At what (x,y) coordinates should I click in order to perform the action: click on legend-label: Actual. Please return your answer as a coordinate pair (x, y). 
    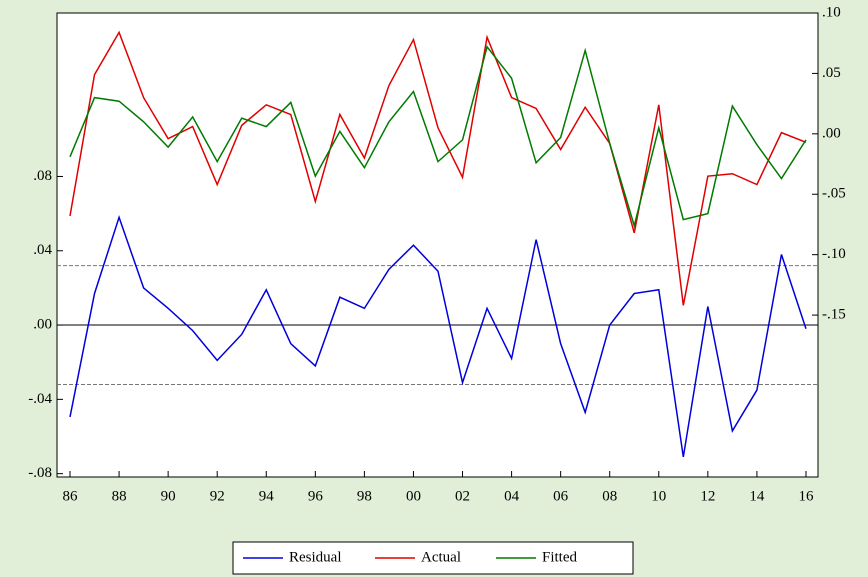
    Looking at the image, I should click on (441, 557).